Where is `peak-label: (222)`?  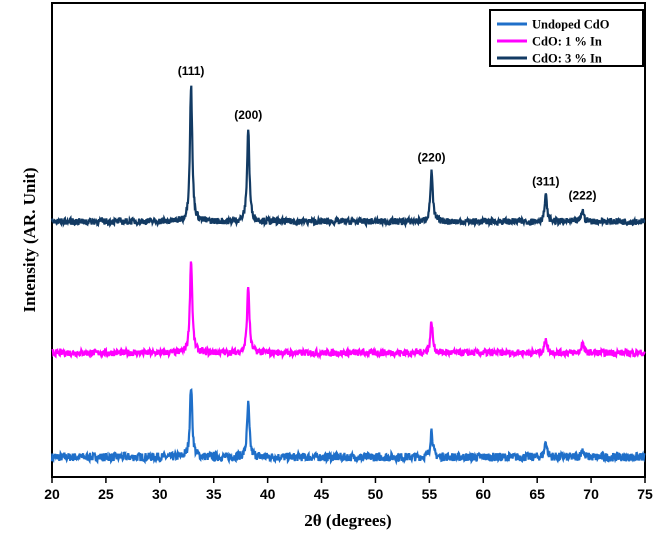 peak-label: (222) is located at coordinates (582, 196).